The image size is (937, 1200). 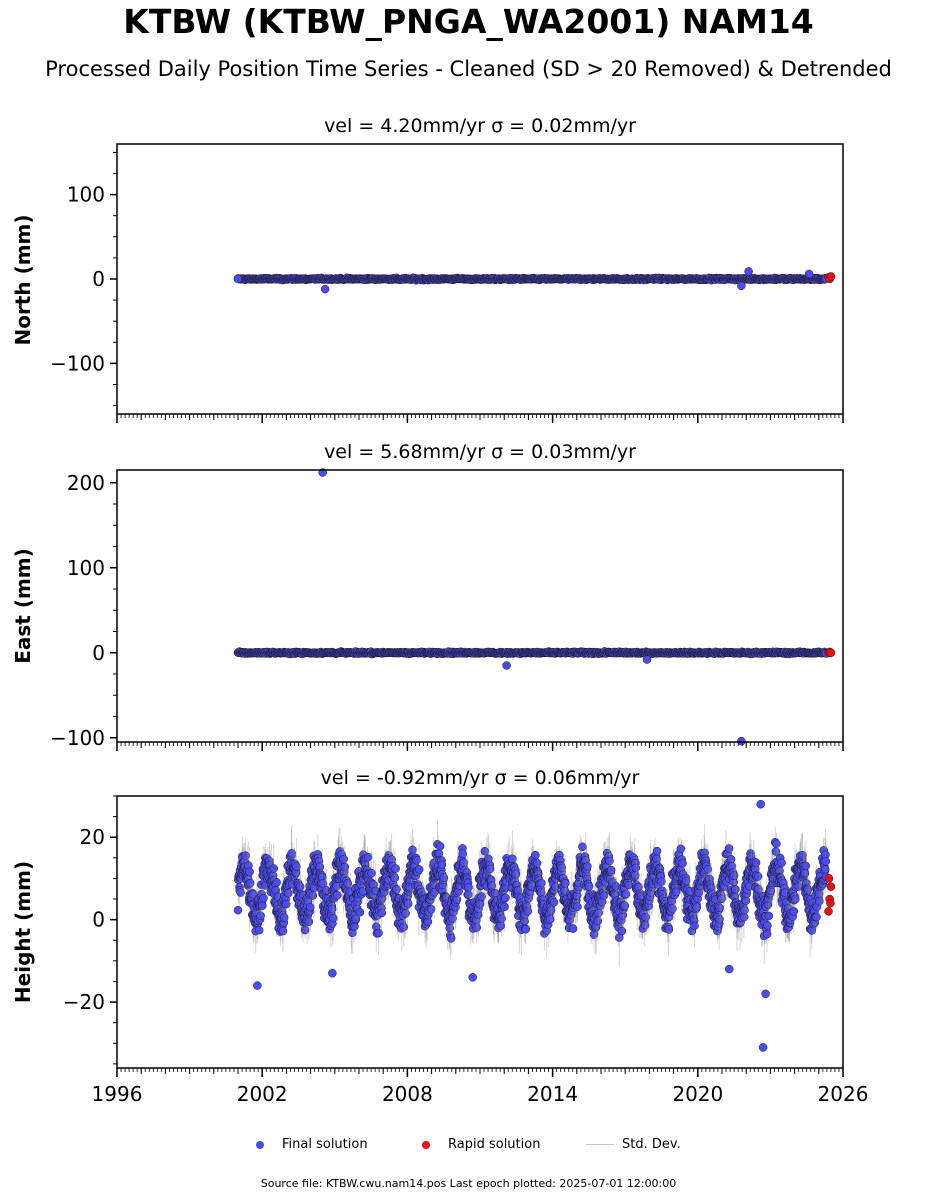 What do you see at coordinates (23, 932) in the screenshot?
I see `panel-3-ylabel: Height (mm)` at bounding box center [23, 932].